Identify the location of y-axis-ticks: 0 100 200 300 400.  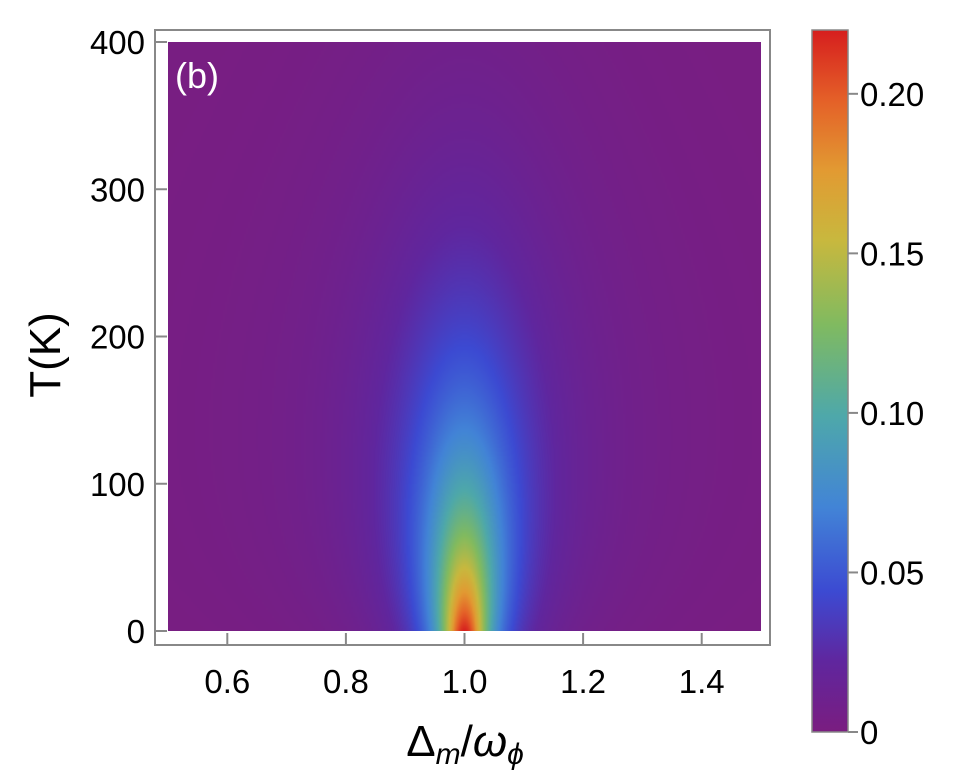
(128, 337).